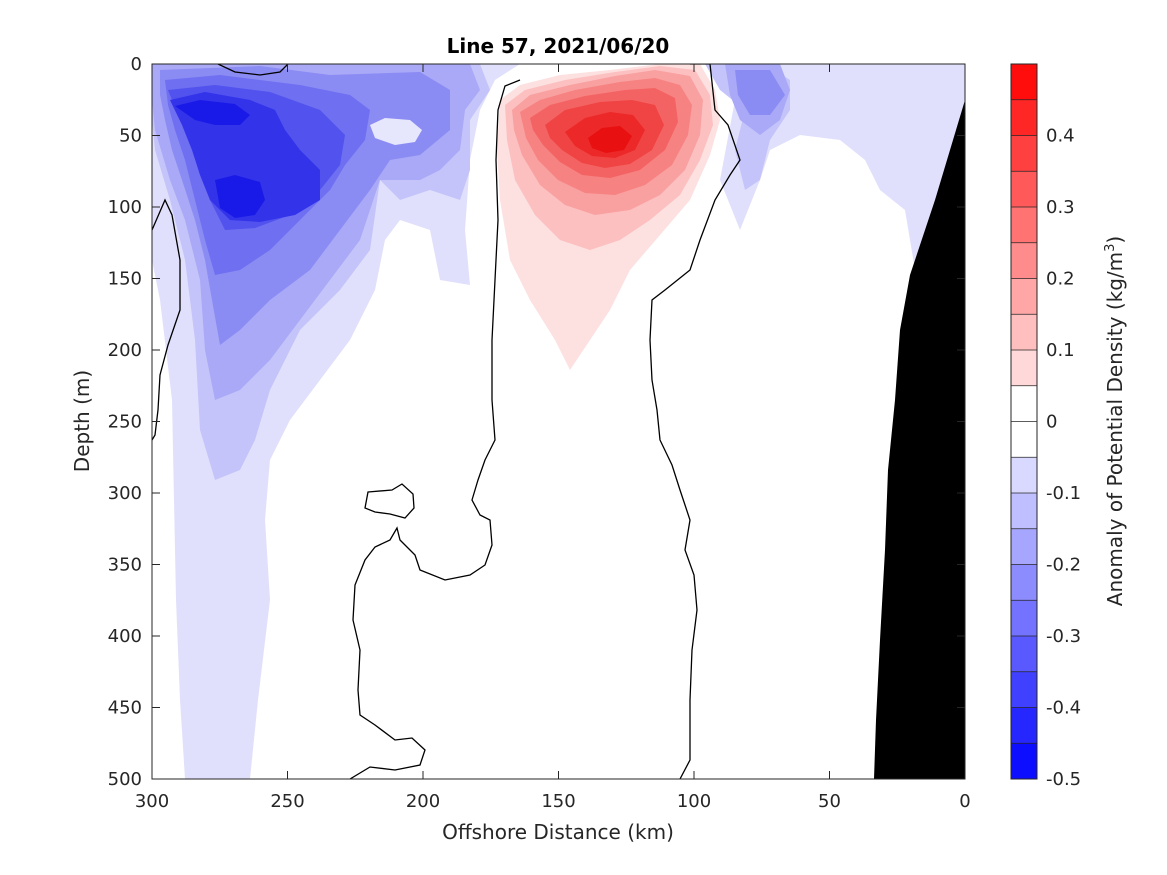 The width and height of the screenshot is (1167, 875). I want to click on y-tick-label: 400, so click(125, 636).